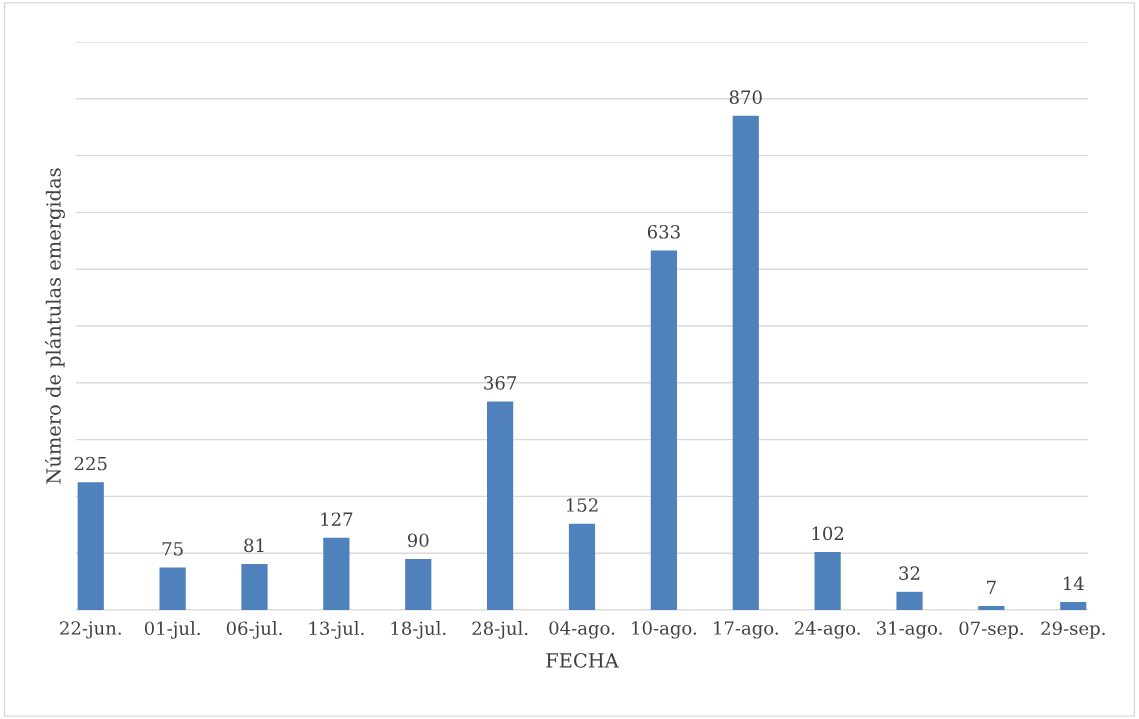  I want to click on x-tick-label: 29-sep., so click(1073, 630).